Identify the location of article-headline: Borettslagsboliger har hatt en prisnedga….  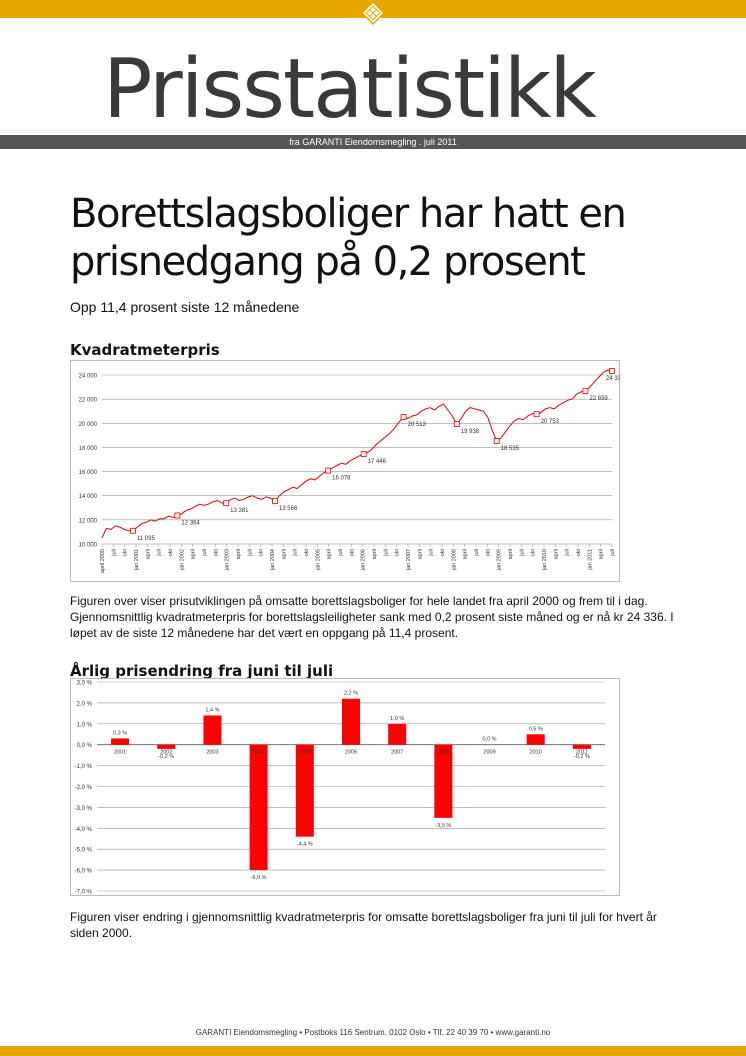
(348, 238).